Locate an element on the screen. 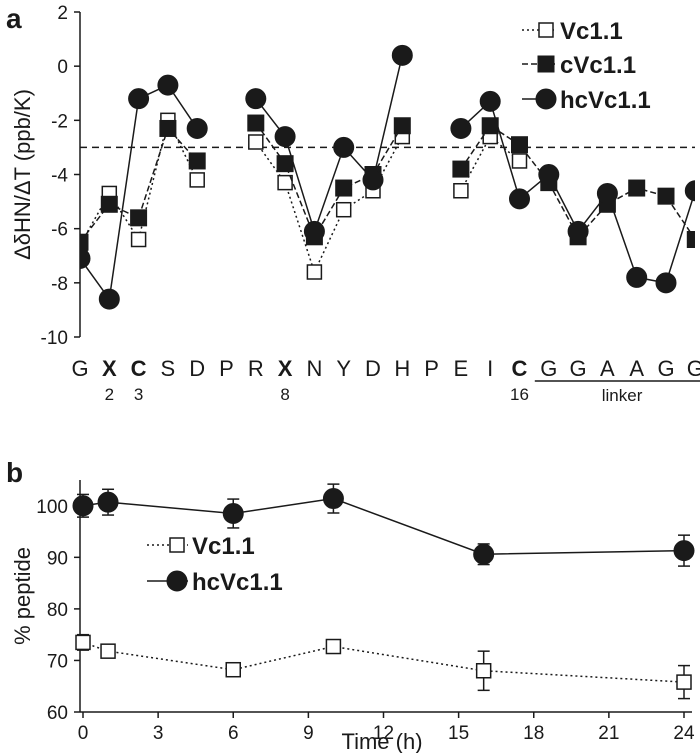 Image resolution: width=700 pixels, height=753 pixels. residue-number: 3 is located at coordinates (138, 394).